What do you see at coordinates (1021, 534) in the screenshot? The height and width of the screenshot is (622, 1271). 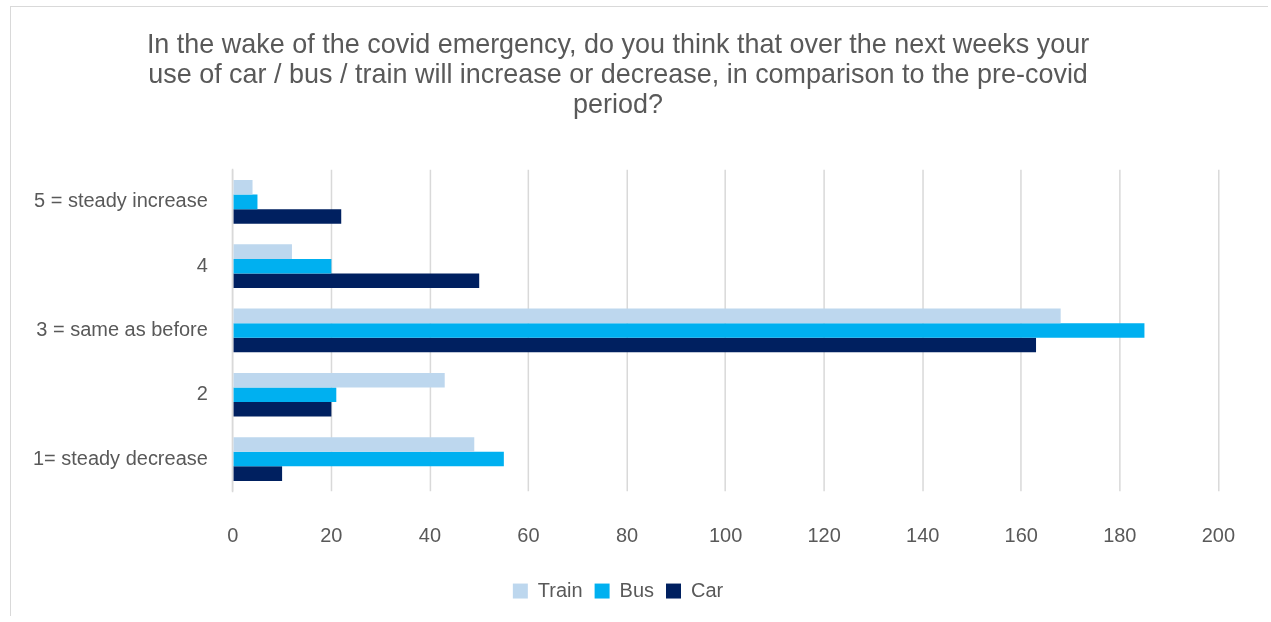 I see `x-tick-label: 160` at bounding box center [1021, 534].